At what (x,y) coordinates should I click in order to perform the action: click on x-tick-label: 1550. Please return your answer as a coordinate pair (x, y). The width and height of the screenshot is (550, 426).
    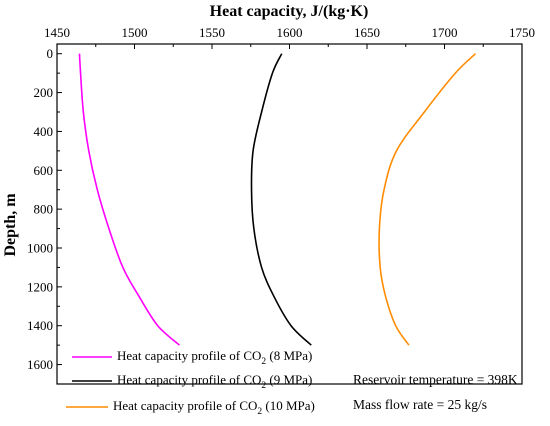
    Looking at the image, I should click on (212, 32).